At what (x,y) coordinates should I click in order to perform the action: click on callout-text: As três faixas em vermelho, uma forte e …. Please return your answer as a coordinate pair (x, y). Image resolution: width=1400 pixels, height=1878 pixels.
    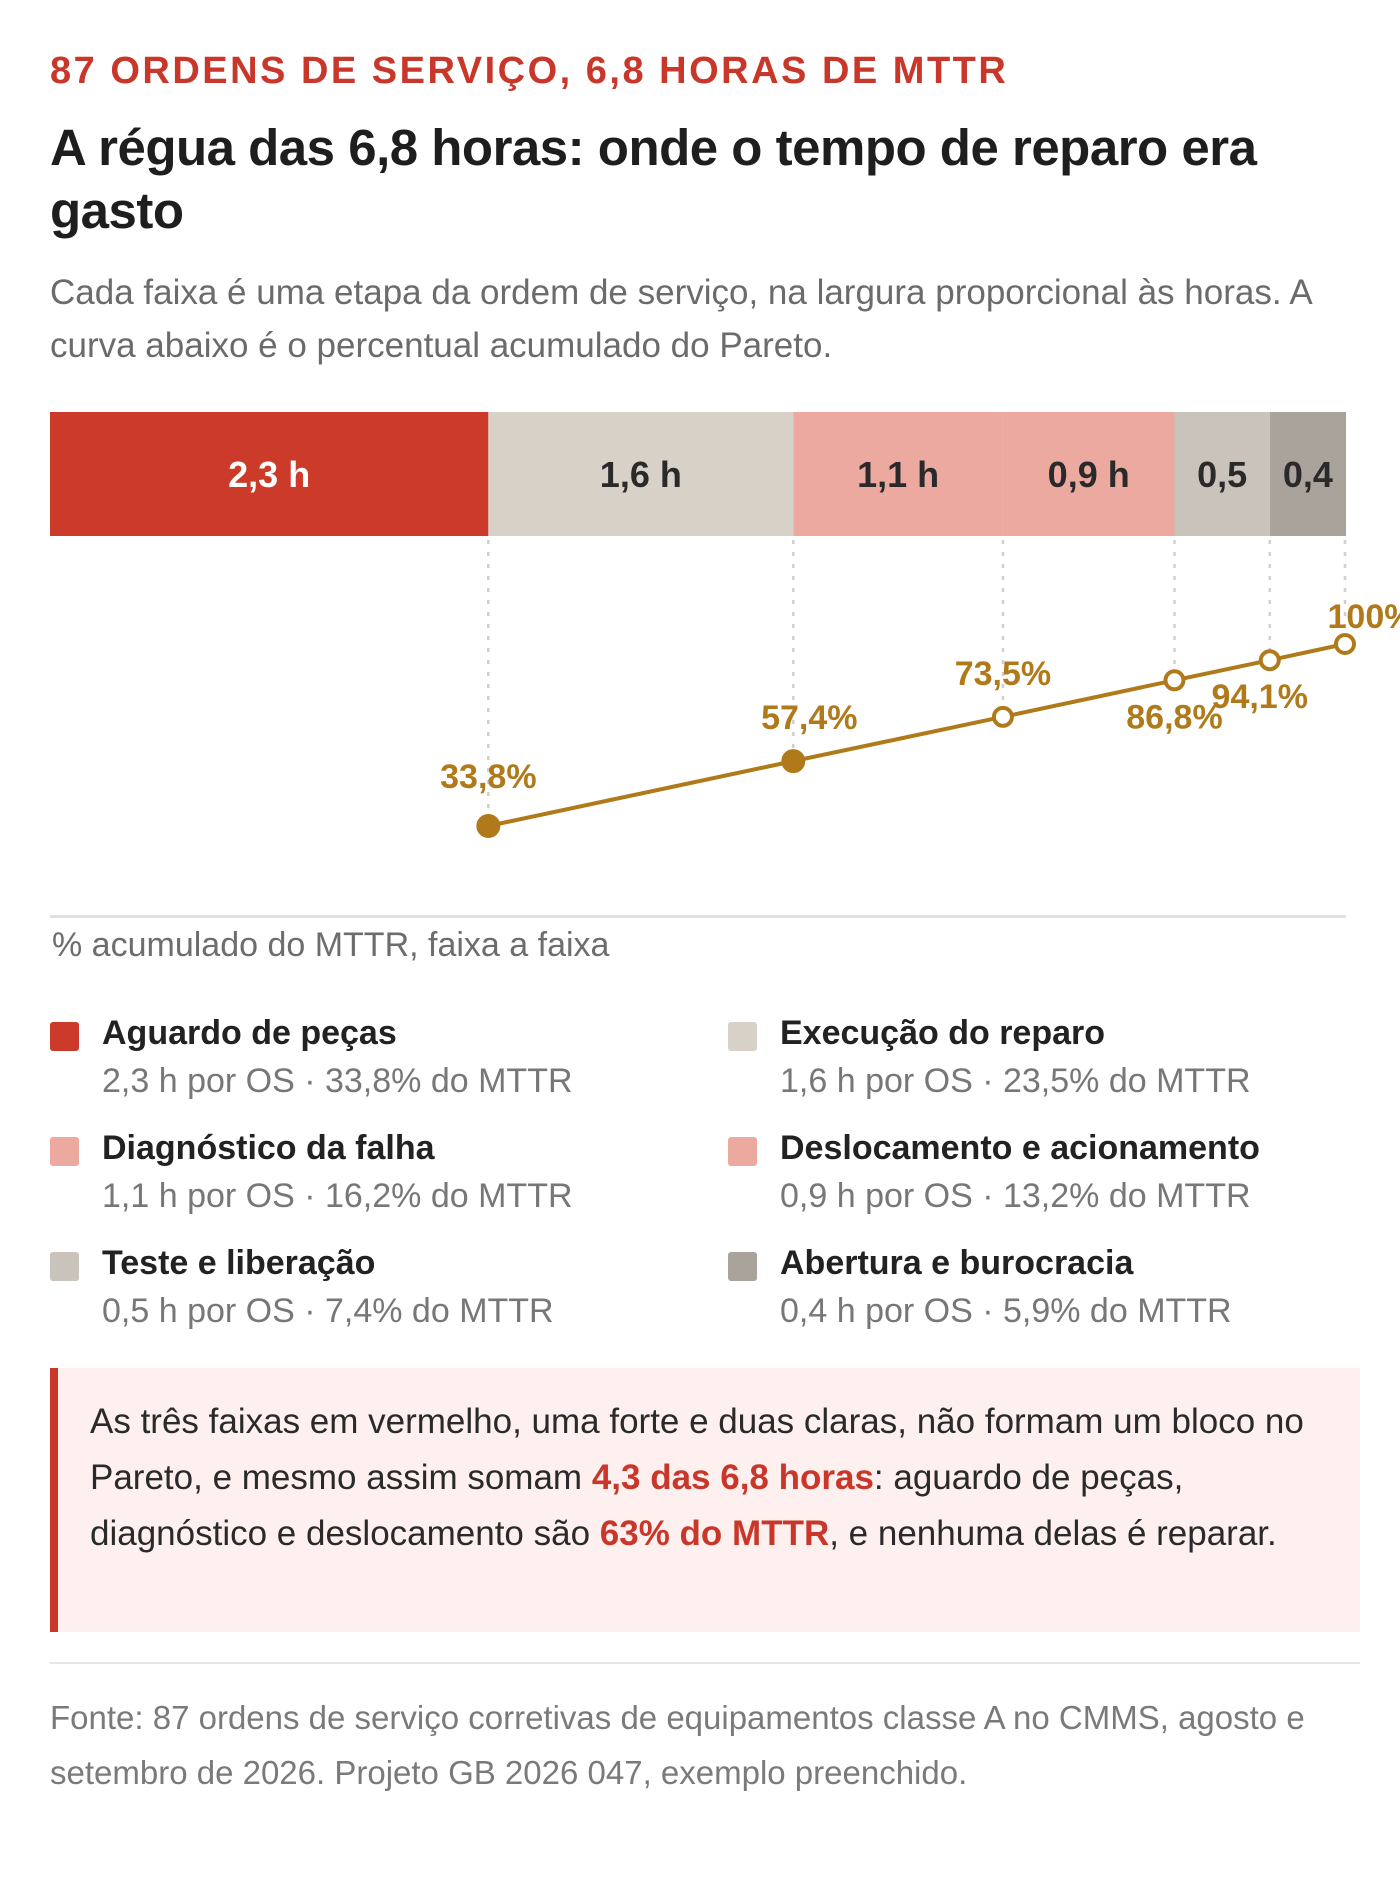
    Looking at the image, I should click on (697, 1449).